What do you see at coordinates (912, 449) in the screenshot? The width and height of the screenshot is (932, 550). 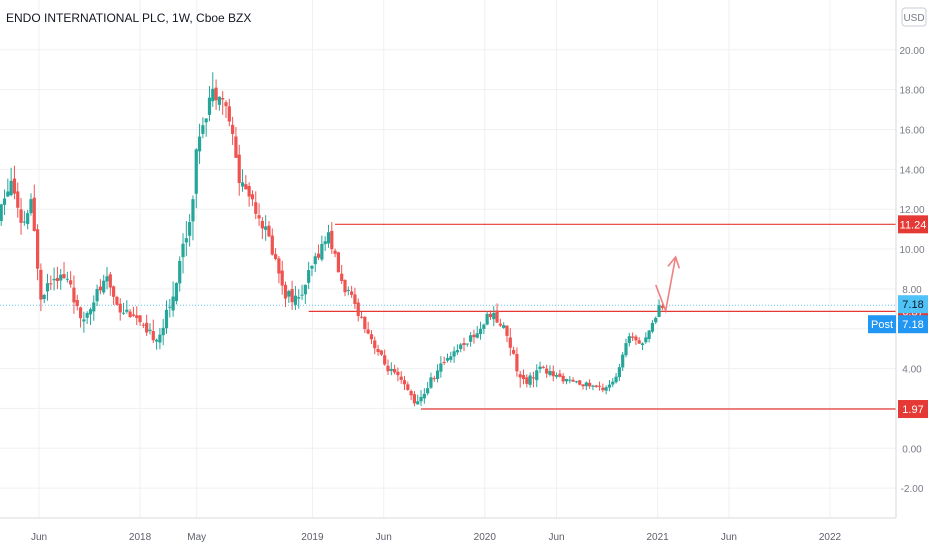 I see `y-tick-label: 0.00` at bounding box center [912, 449].